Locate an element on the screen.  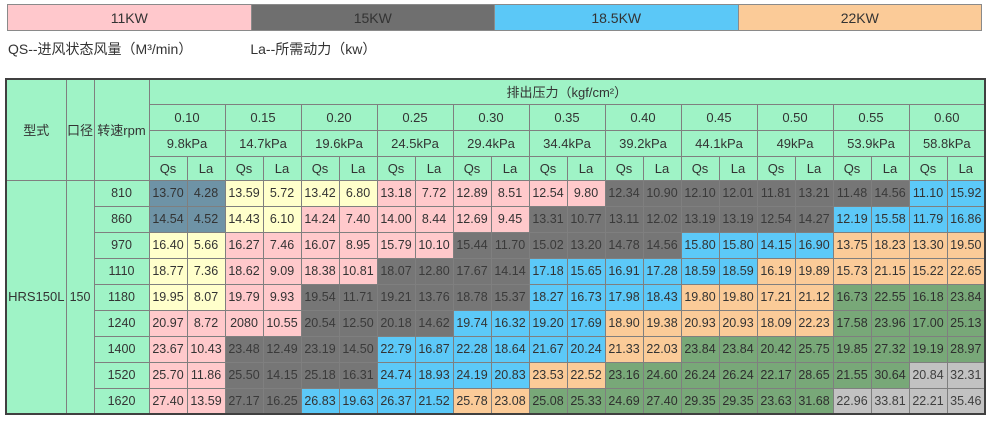
qs-value: 25.08 is located at coordinates (548, 401).